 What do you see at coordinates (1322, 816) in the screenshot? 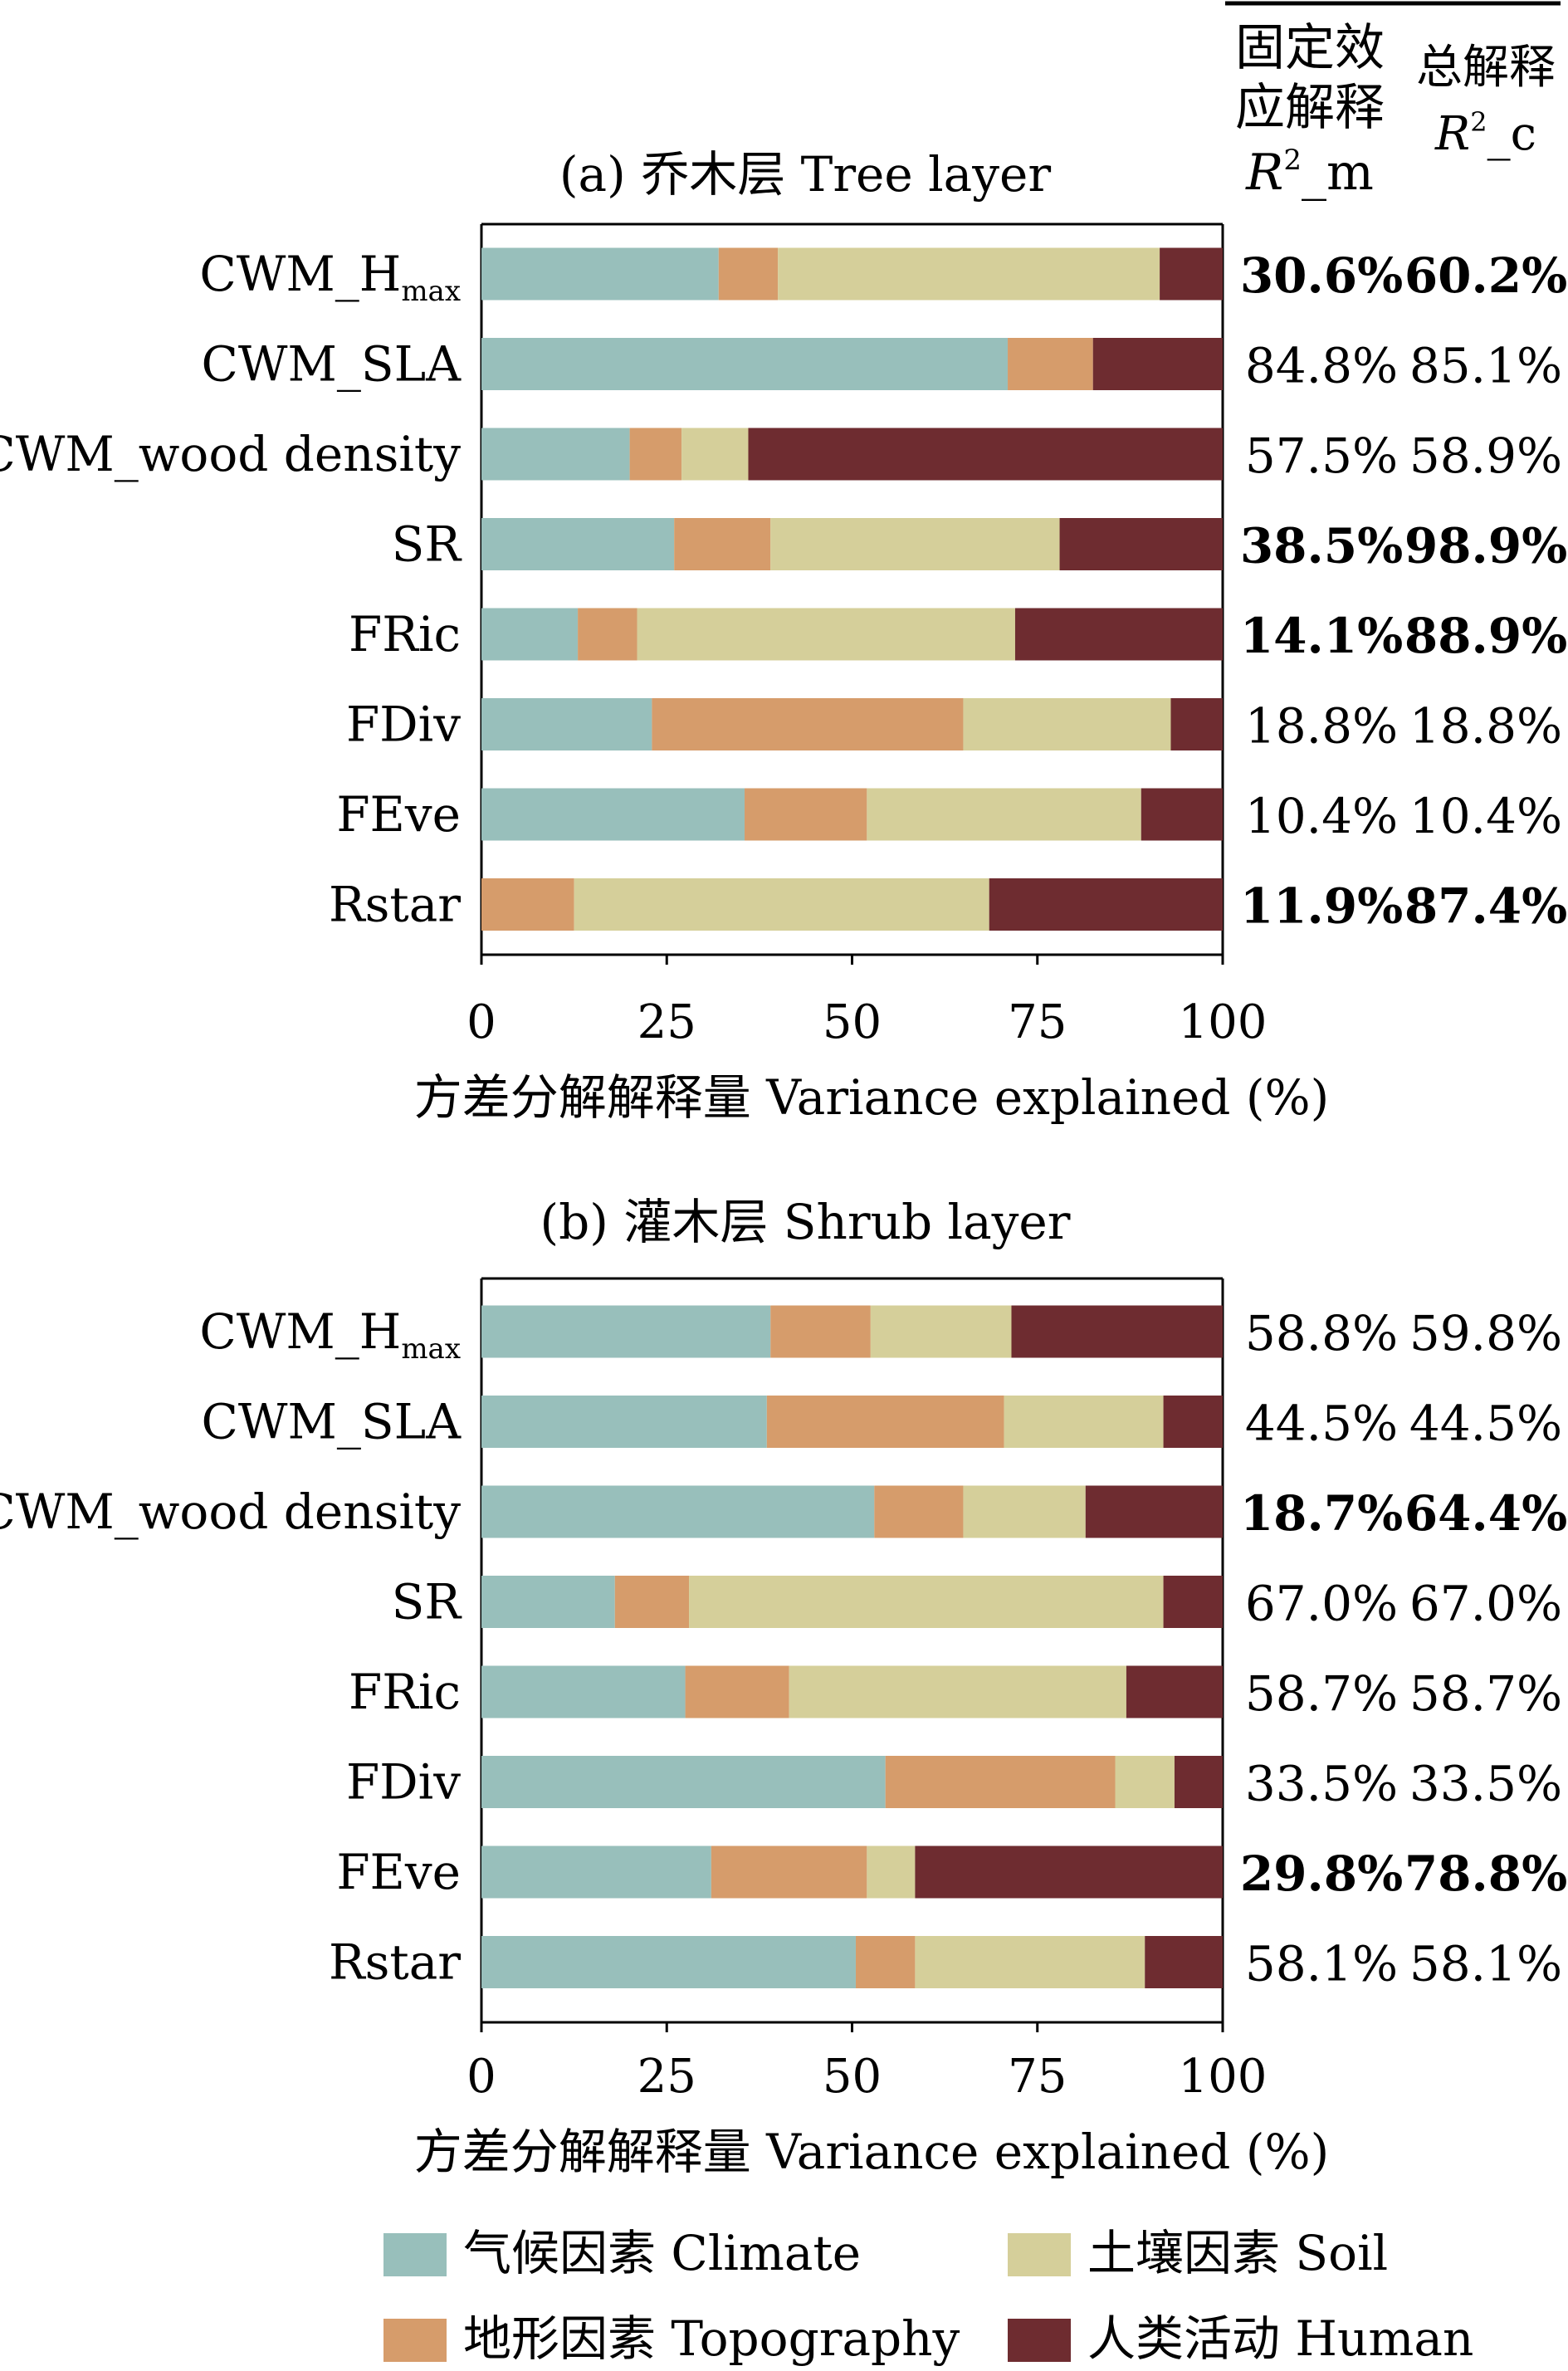
I see `r2m-value: 10.4%` at bounding box center [1322, 816].